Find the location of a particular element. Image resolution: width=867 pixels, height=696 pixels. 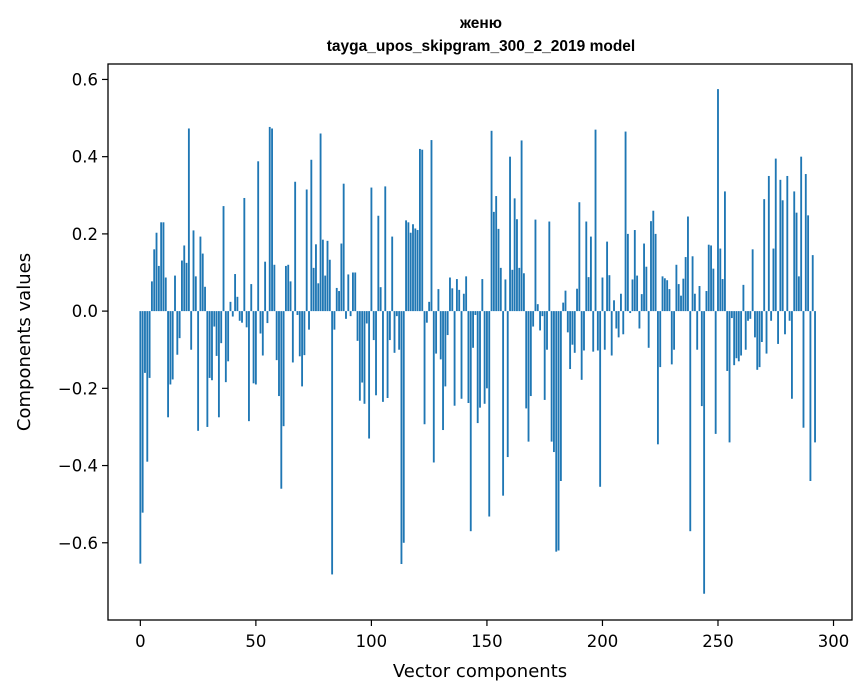

y-tick-label: 0.2 is located at coordinates (85, 234).